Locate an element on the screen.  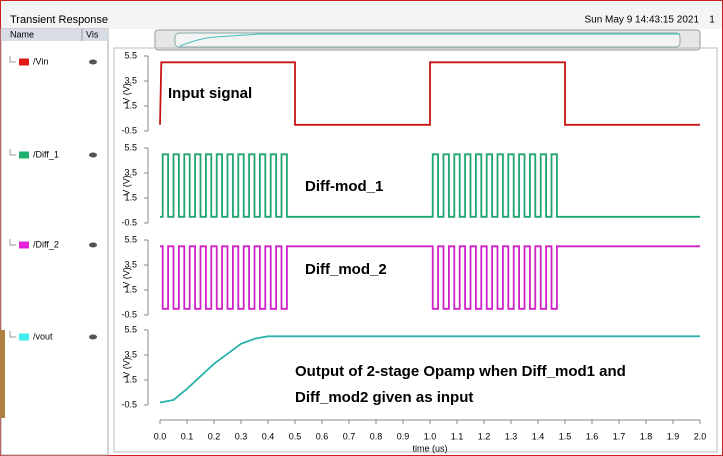
legend-name: /Diff_1 is located at coordinates (46, 154).